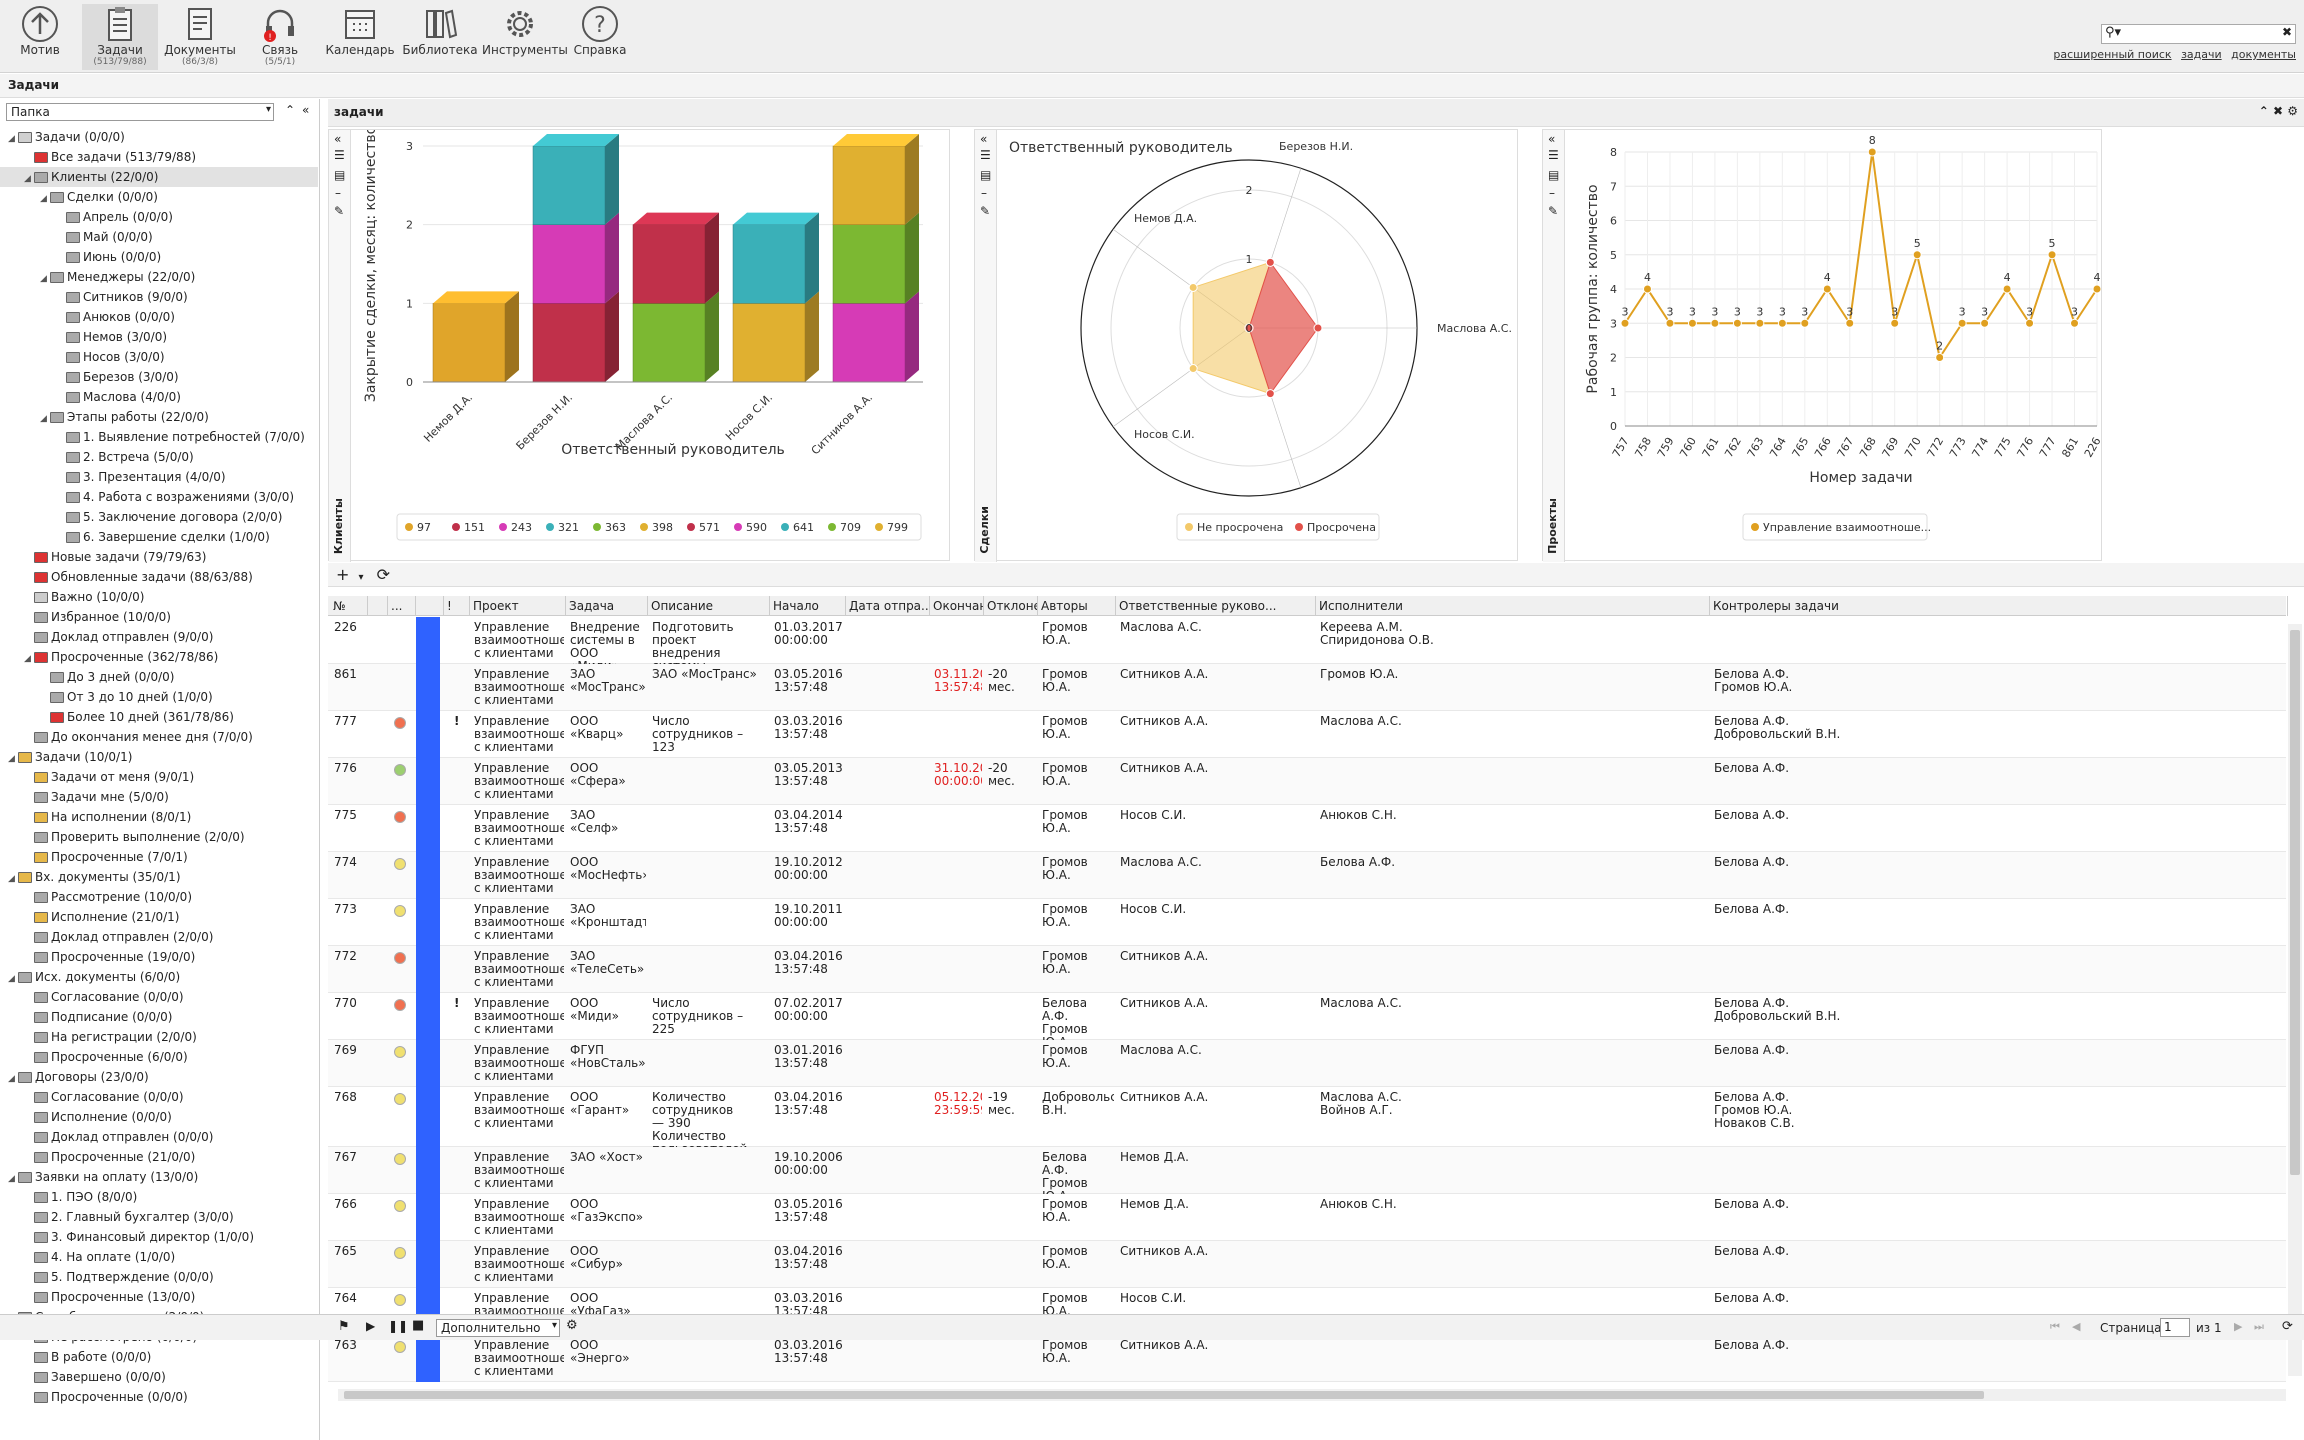 The image size is (2304, 1440). Describe the element at coordinates (159, 277) in the screenshot. I see `tree-item: ◢ Менеджеры (22/0/0)` at that location.